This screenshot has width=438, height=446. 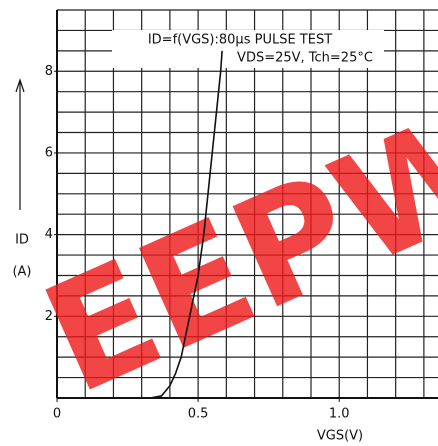 What do you see at coordinates (49, 234) in the screenshot?
I see `y-tick-label: 4` at bounding box center [49, 234].